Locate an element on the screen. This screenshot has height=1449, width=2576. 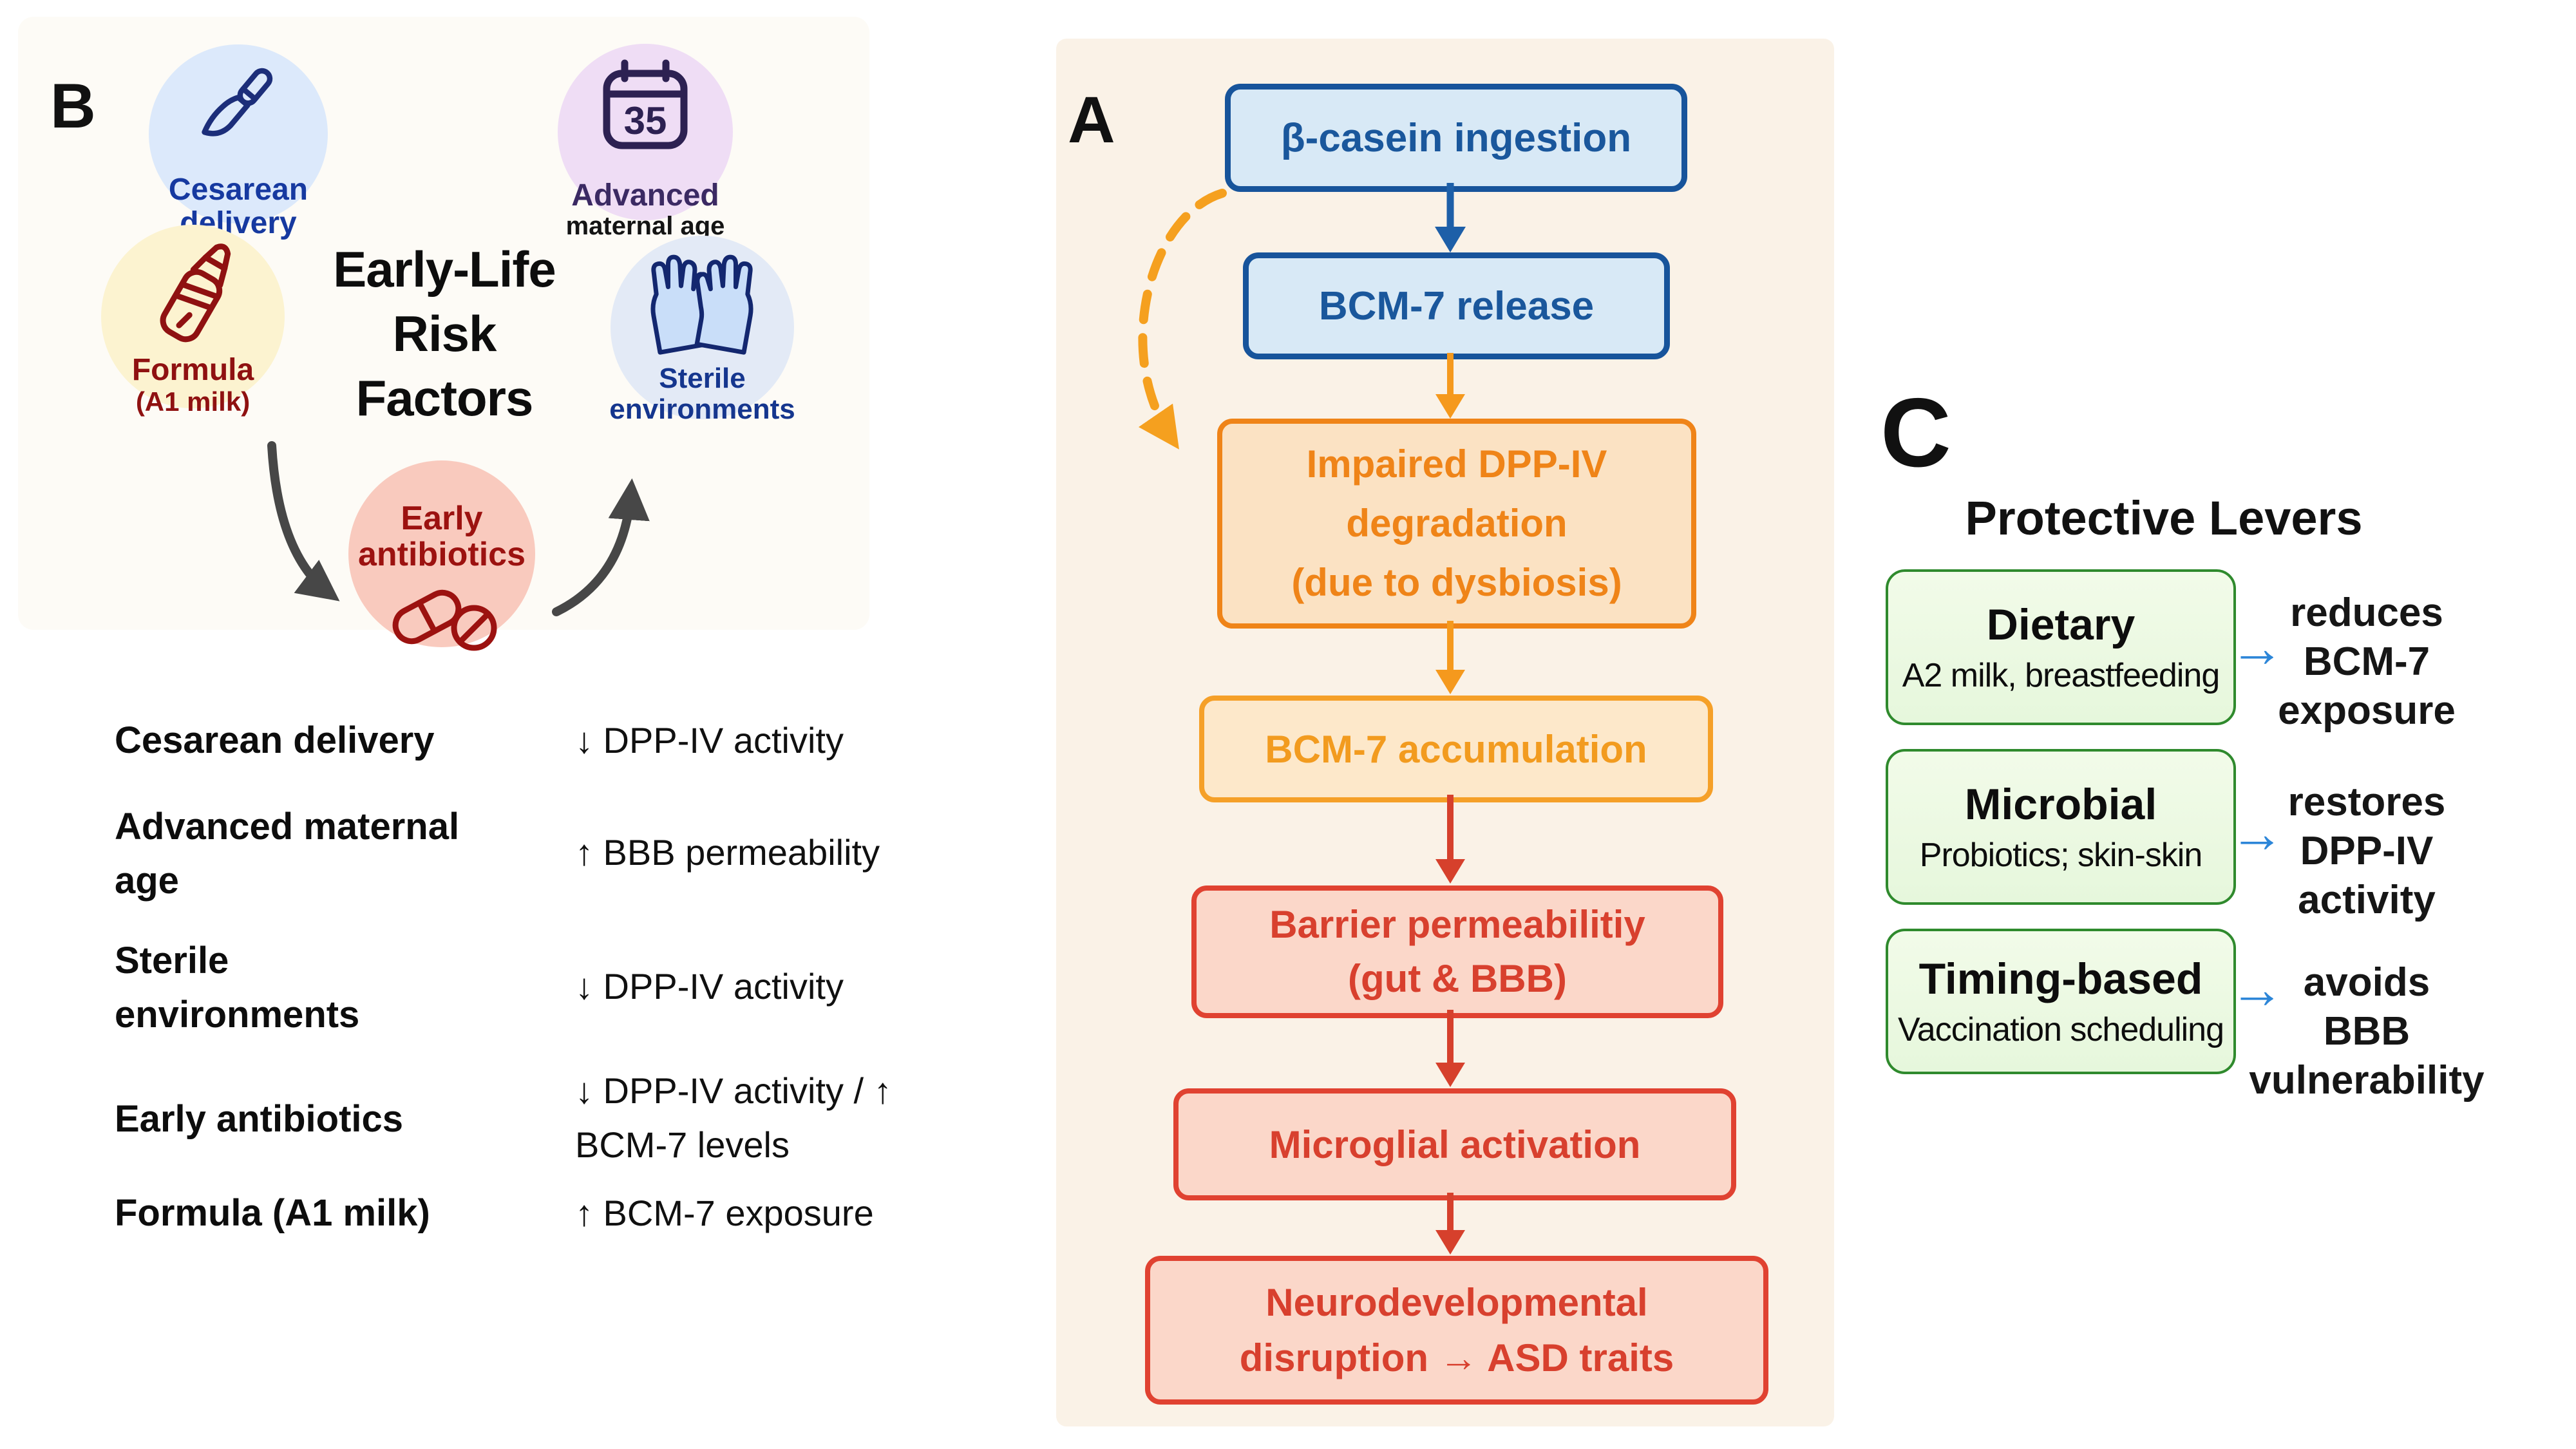
panel-a-label: A is located at coordinates (1092, 120).